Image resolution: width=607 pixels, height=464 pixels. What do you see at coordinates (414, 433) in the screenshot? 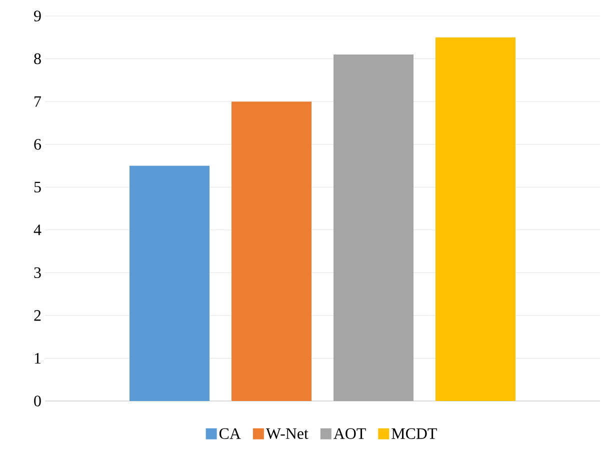
I see `legend-label: MCDT` at bounding box center [414, 433].